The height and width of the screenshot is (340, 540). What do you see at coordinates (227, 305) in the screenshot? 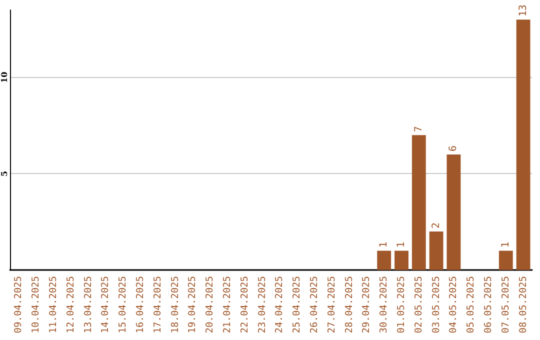
I see `x-tick-label: 21.04.2025` at bounding box center [227, 305].